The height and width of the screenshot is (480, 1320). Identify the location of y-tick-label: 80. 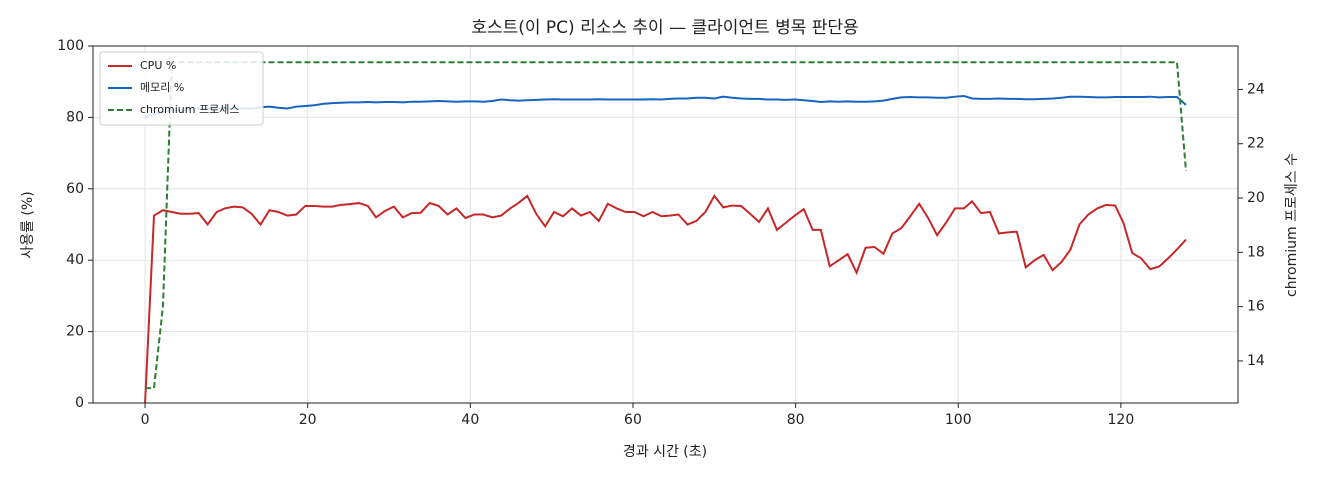
(75, 117).